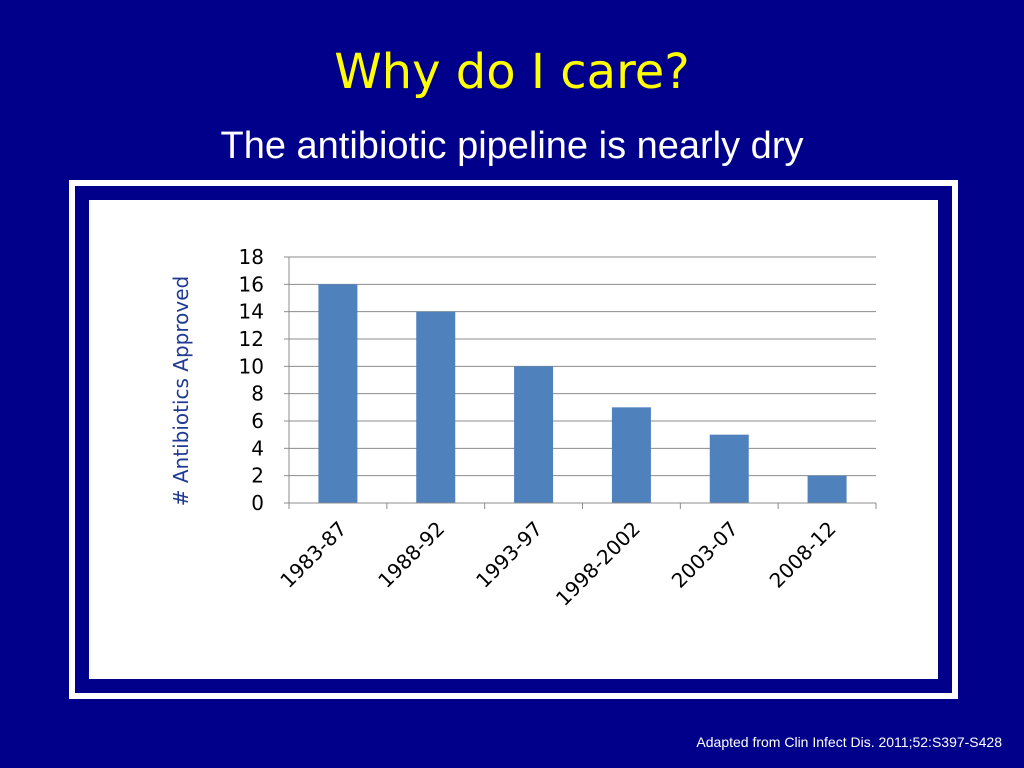  What do you see at coordinates (512, 146) in the screenshot?
I see `slide-subtitle: The antibiotic pipeline is nearly dry` at bounding box center [512, 146].